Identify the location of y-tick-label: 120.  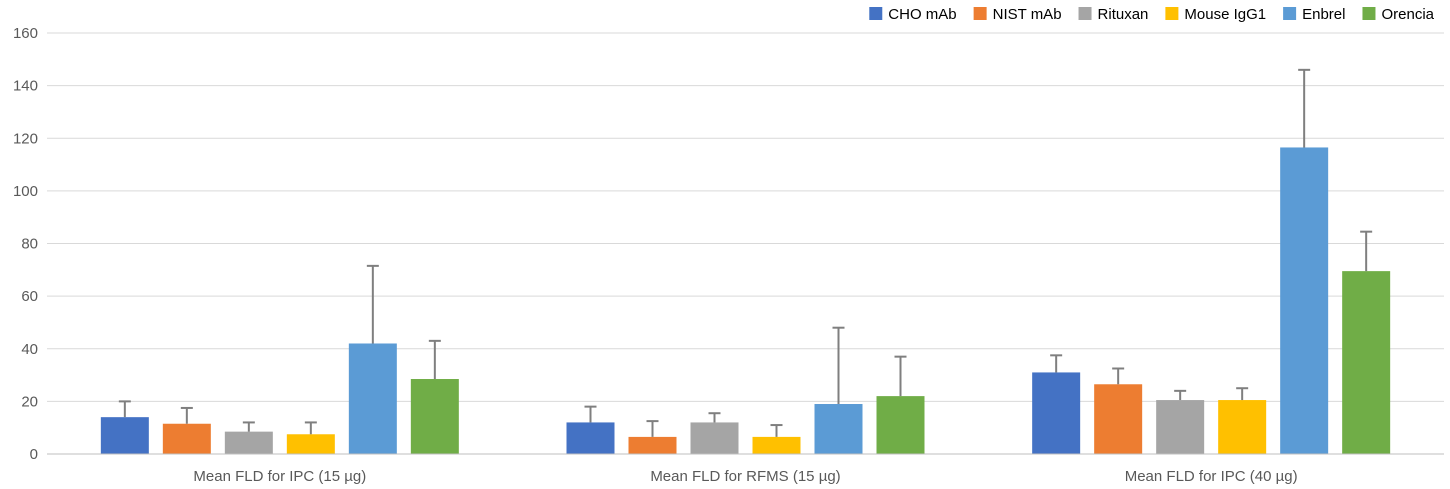
(25, 138).